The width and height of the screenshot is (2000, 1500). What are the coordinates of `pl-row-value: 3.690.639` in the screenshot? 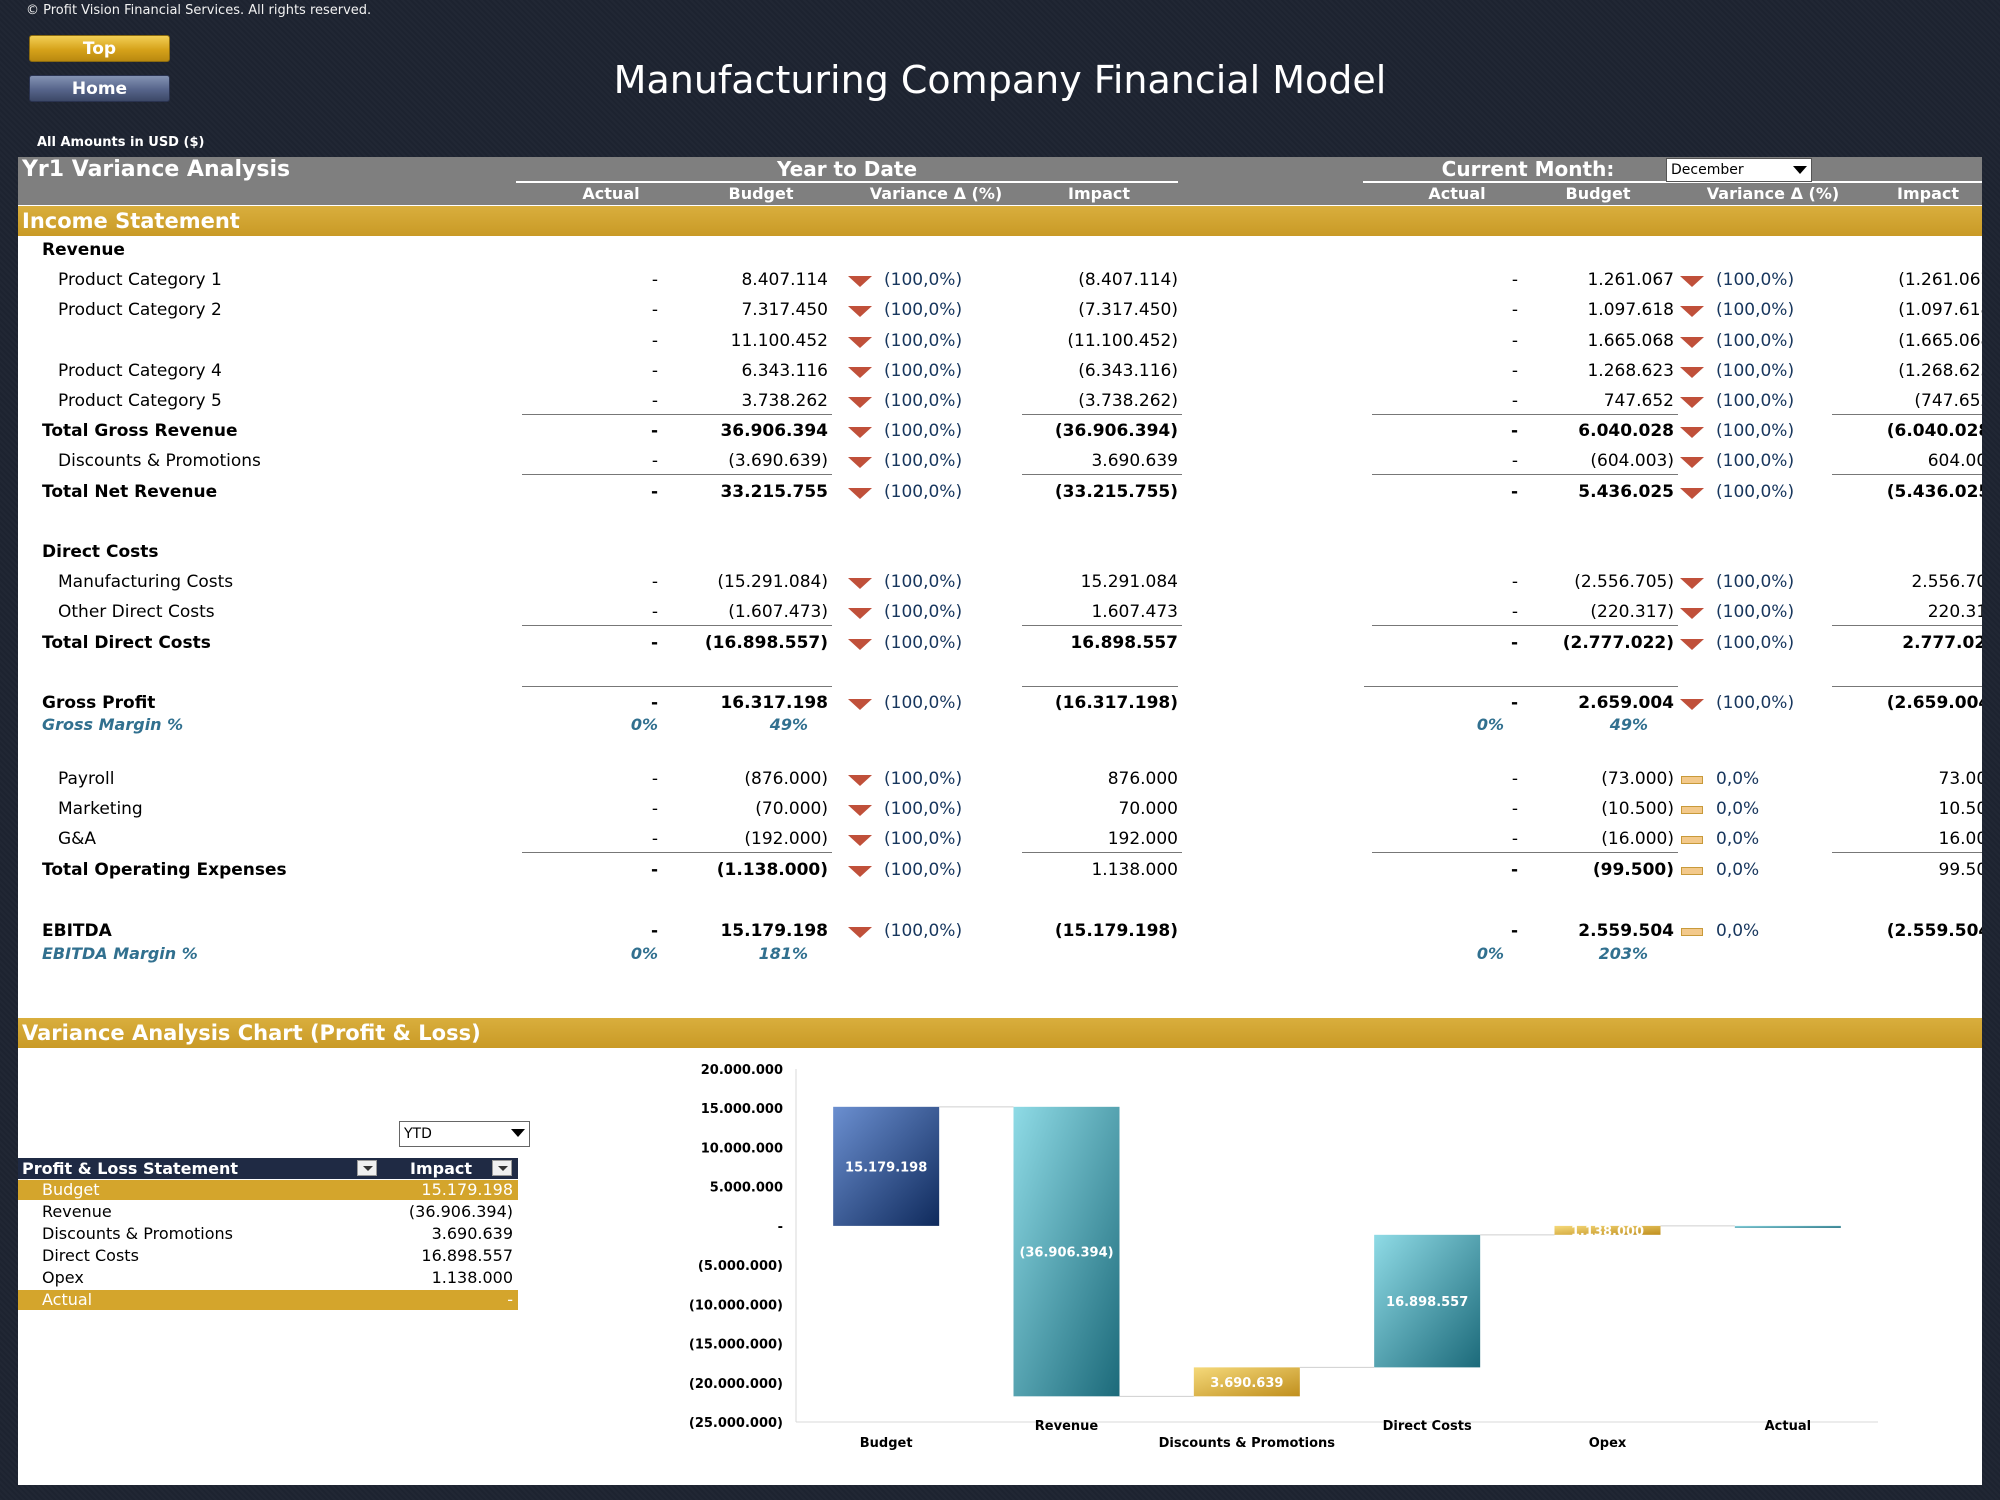 It's located at (472, 1233).